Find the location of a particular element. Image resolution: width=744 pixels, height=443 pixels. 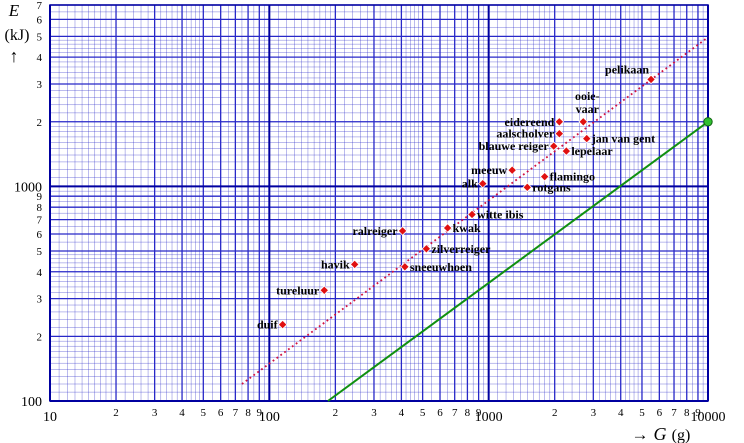

data-point: jan van gent is located at coordinates (618, 139).